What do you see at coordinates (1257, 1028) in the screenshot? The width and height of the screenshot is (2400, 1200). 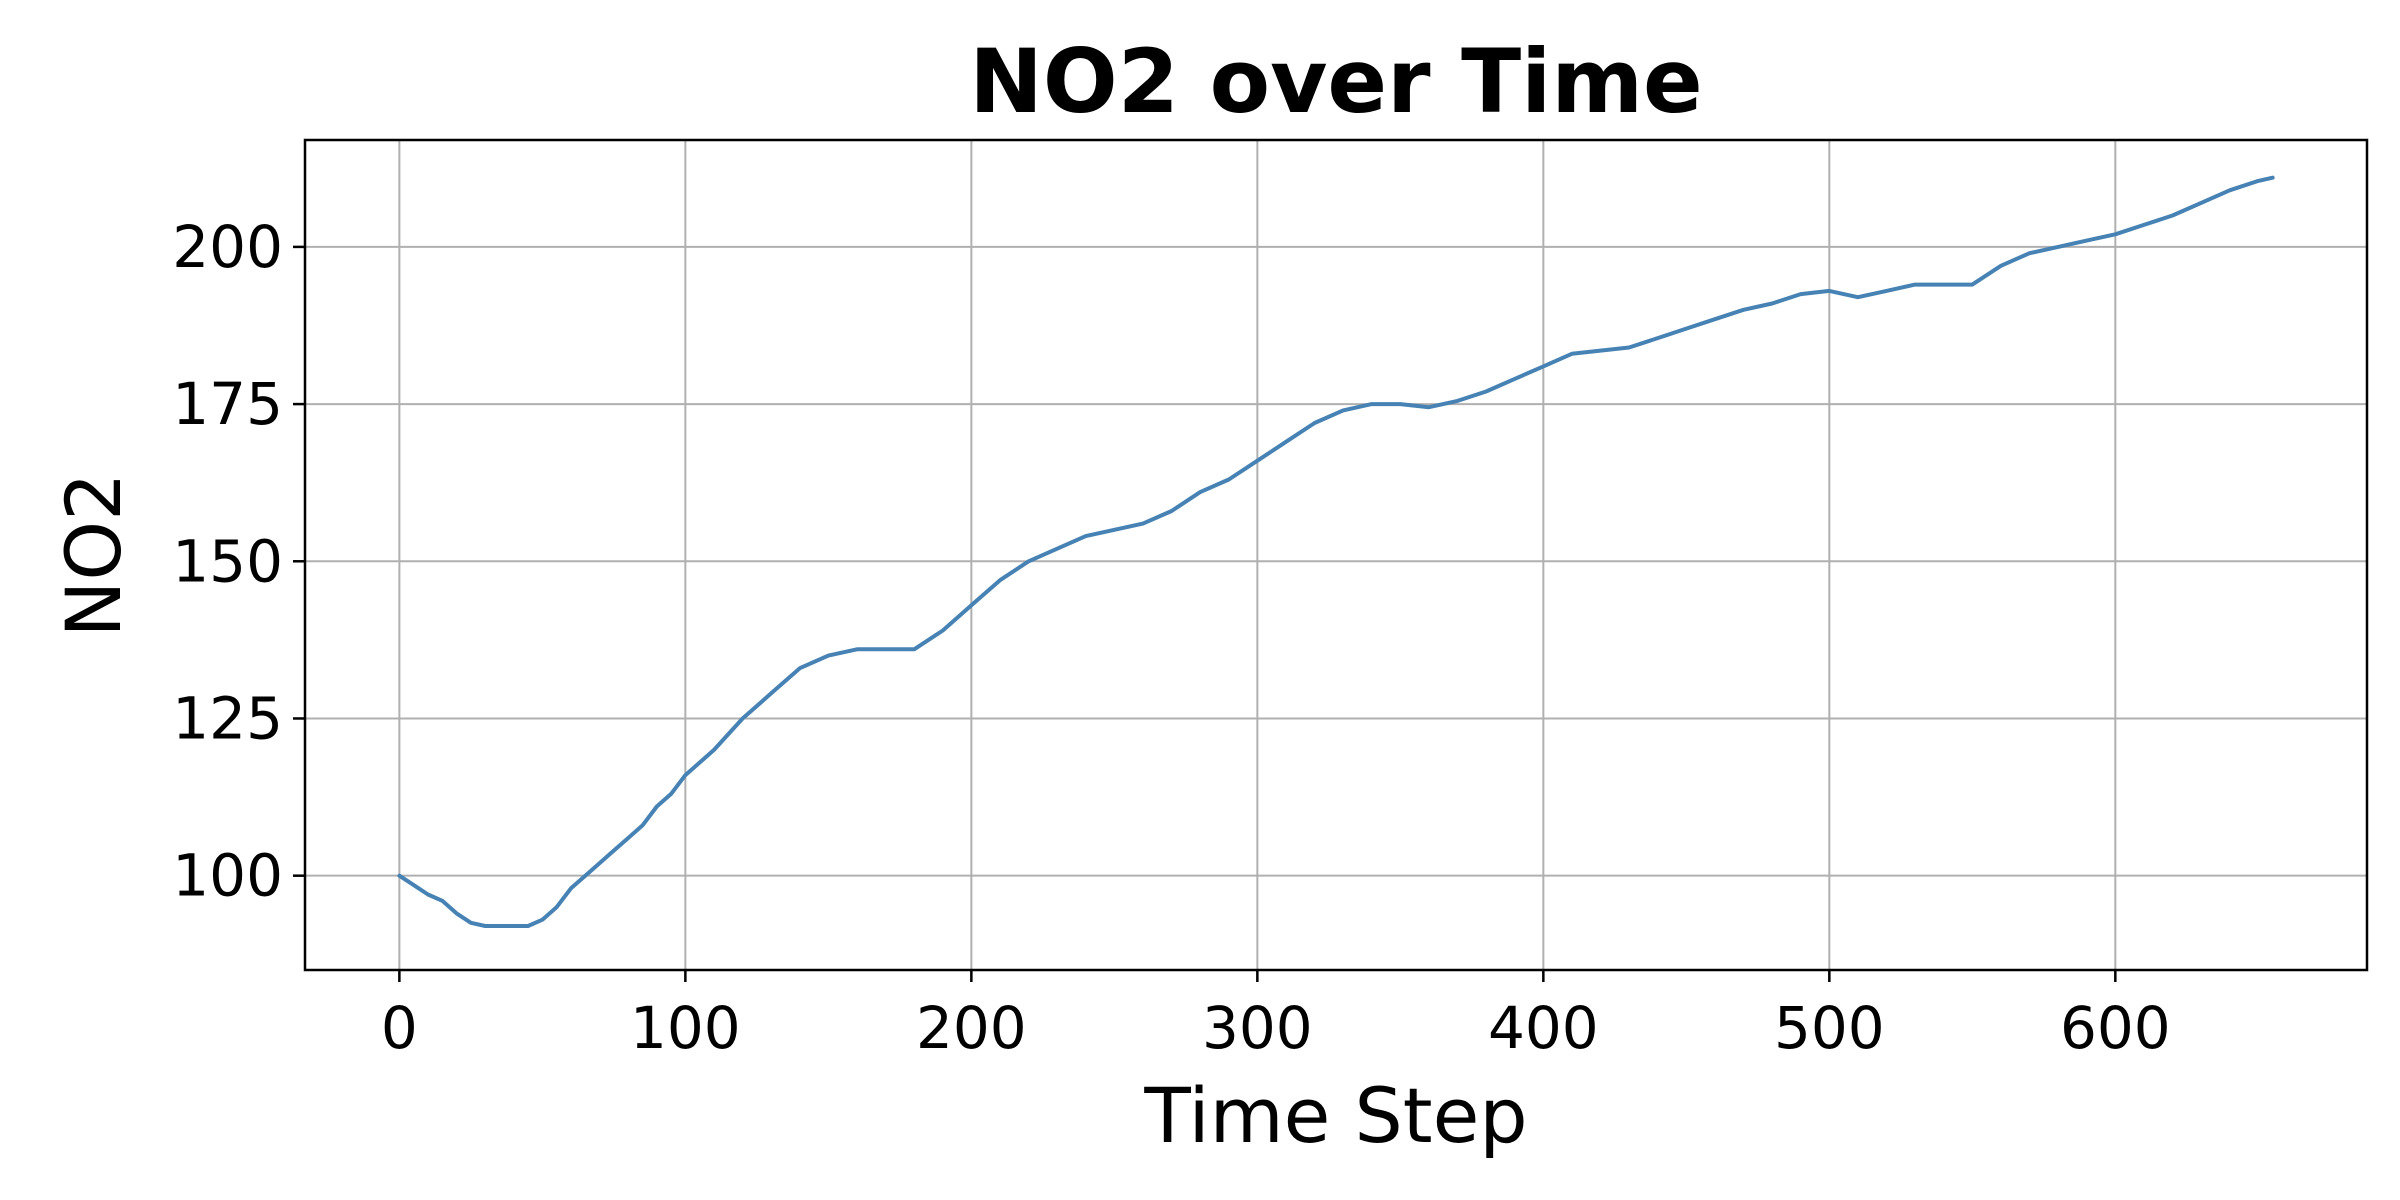 I see `x-tick-label: 300` at bounding box center [1257, 1028].